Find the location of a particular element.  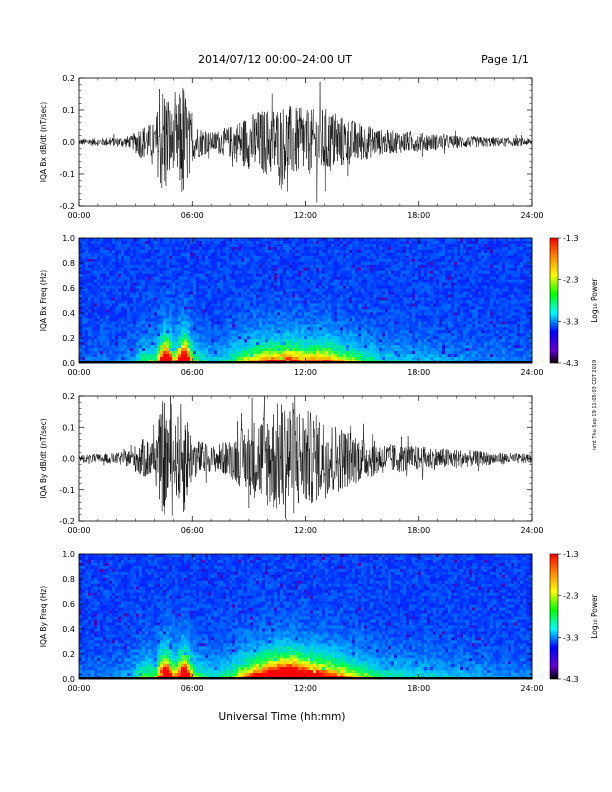

y-axis-label: IQA By Freq (Hz) is located at coordinates (43, 617).